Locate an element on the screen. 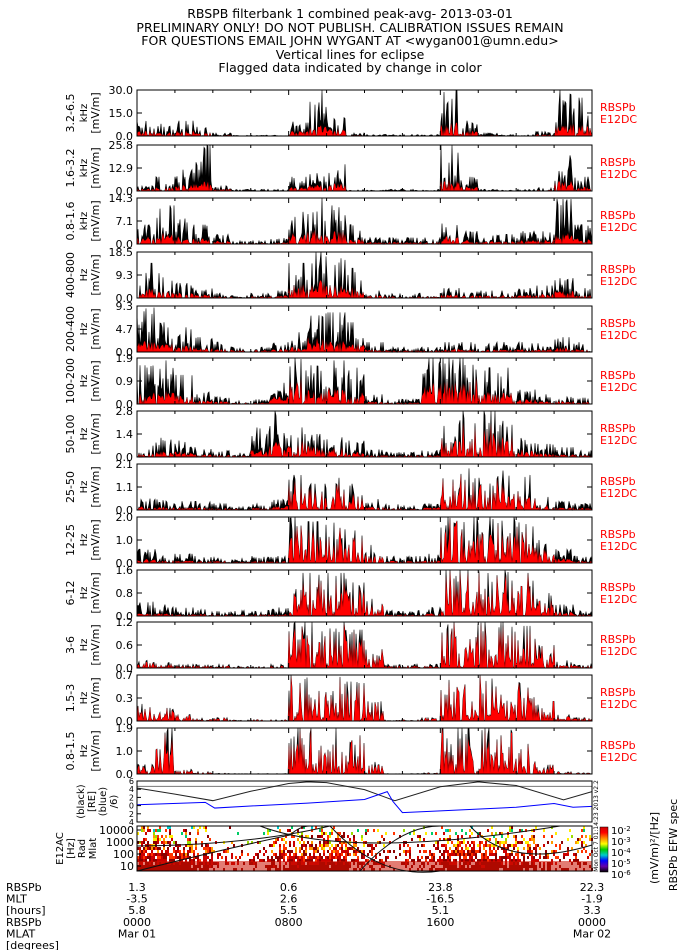 The width and height of the screenshot is (700, 950). ephemeris-mlat: -1.9 is located at coordinates (591, 899).